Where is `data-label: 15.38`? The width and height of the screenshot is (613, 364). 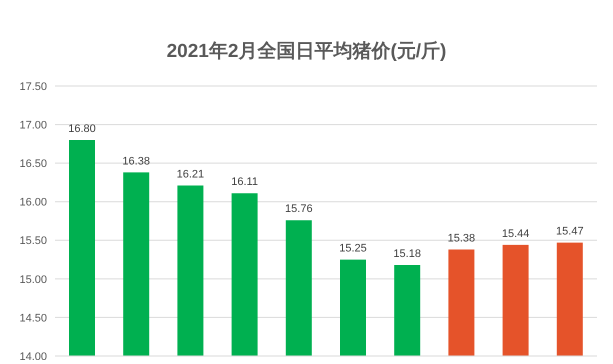 data-label: 15.38 is located at coordinates (462, 238).